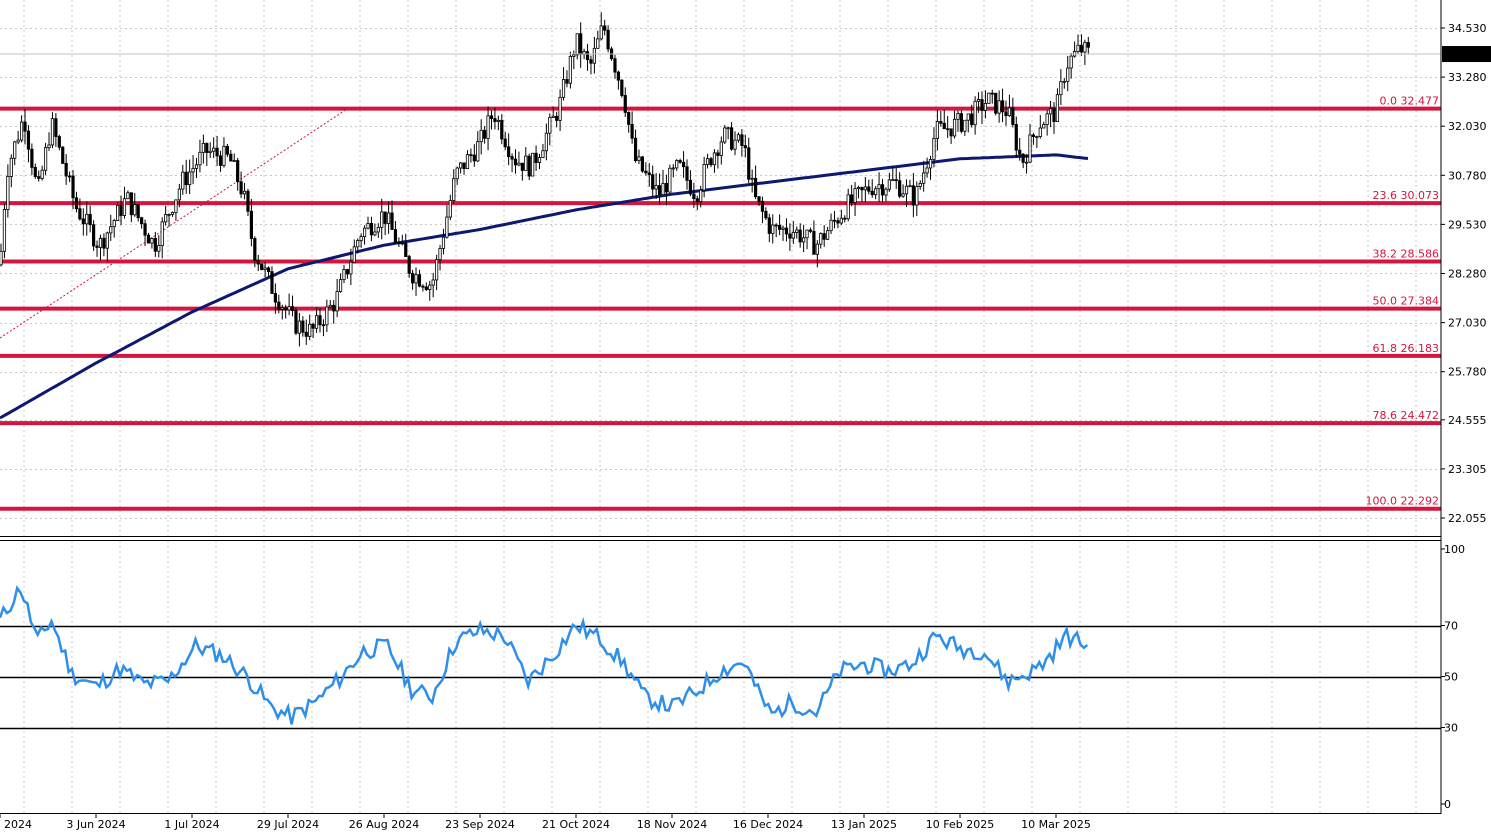 This screenshot has height=835, width=1491. I want to click on rsi-axis-tick-label: 0, so click(1447, 804).